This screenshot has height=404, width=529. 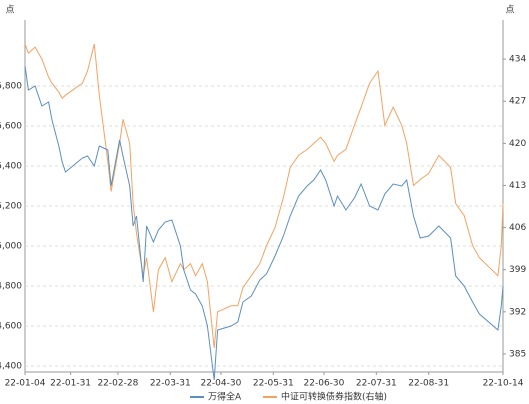 I want to click on x-tick-label: 22-07-31, so click(x=376, y=384).